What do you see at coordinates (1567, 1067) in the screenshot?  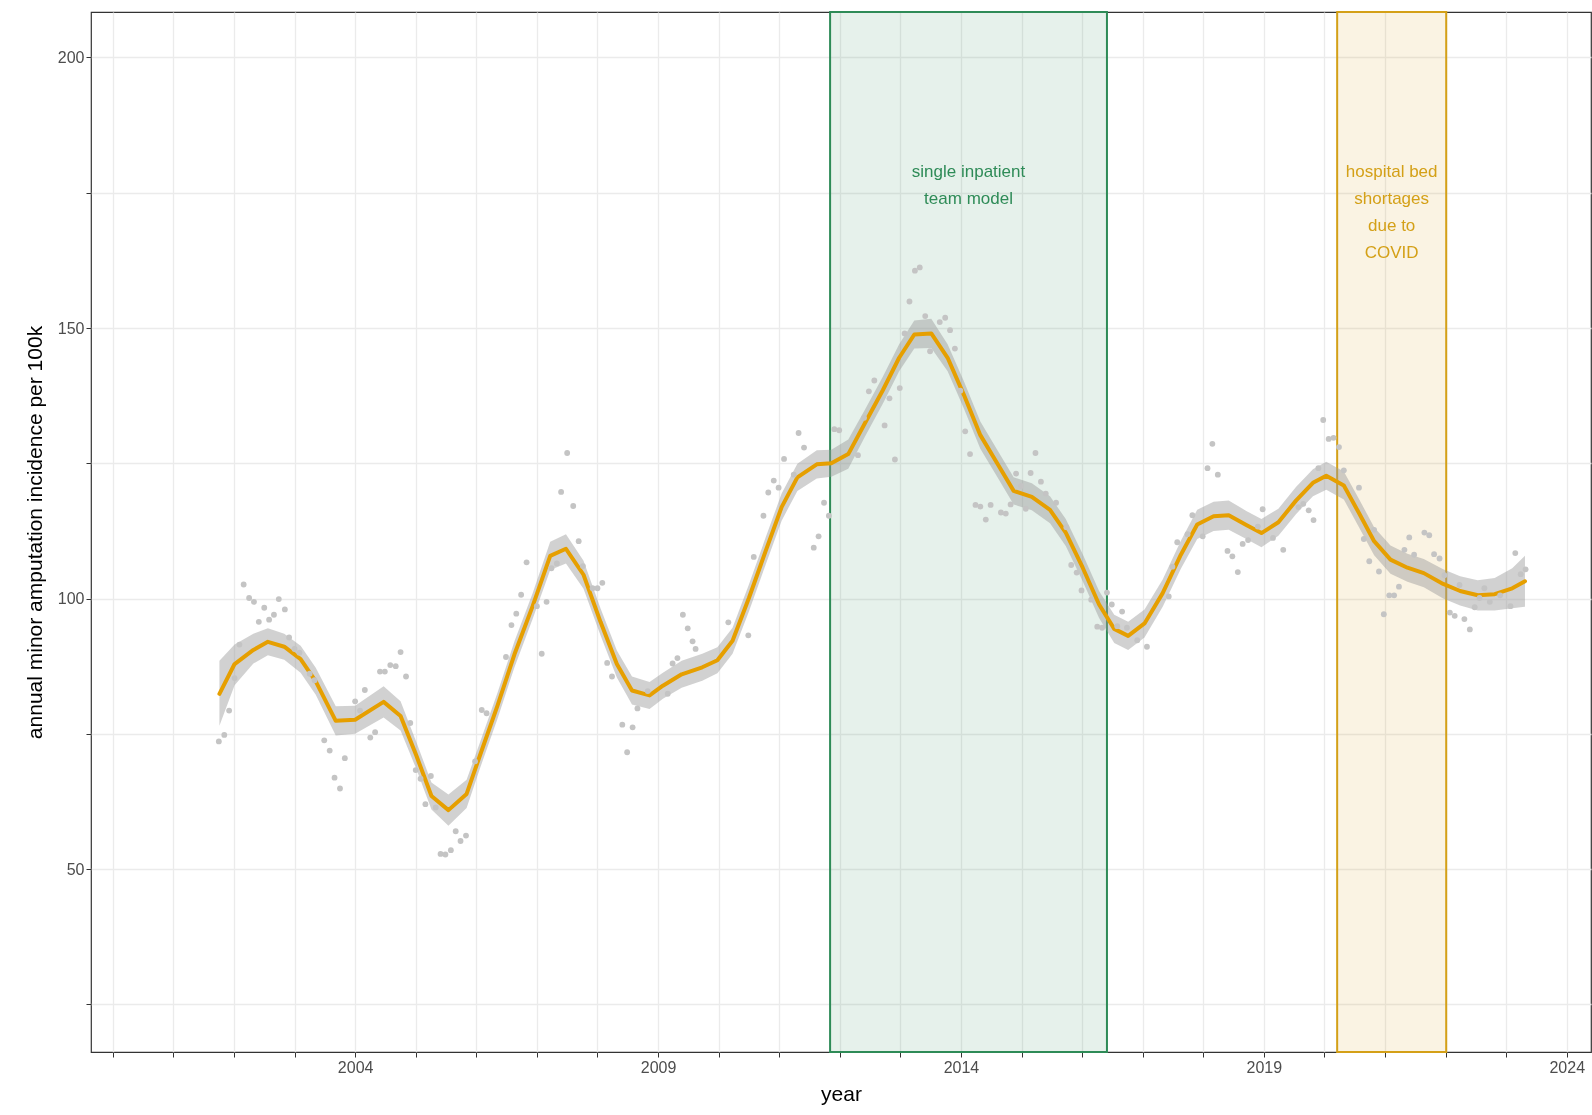 I see `x-tick-label: 2024` at bounding box center [1567, 1067].